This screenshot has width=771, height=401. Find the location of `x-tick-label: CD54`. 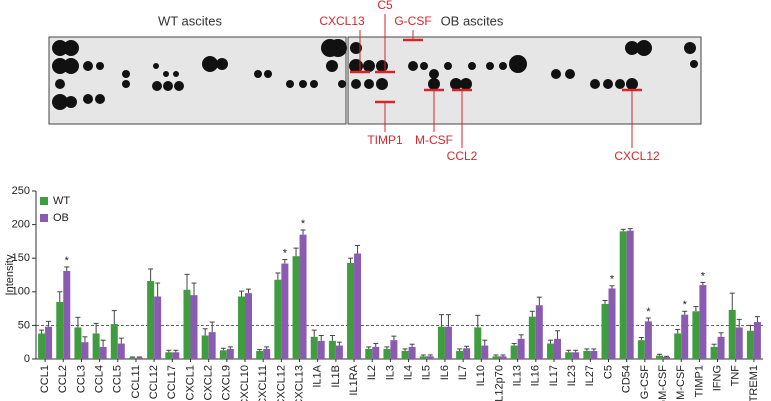

x-tick-label: CD54 is located at coordinates (627, 379).